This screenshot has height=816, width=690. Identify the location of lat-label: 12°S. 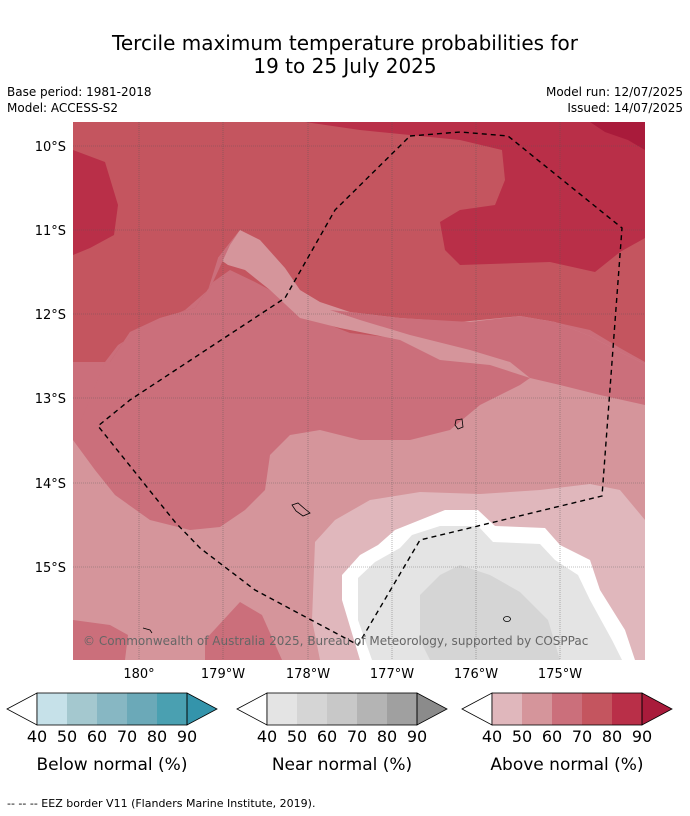
(50, 315).